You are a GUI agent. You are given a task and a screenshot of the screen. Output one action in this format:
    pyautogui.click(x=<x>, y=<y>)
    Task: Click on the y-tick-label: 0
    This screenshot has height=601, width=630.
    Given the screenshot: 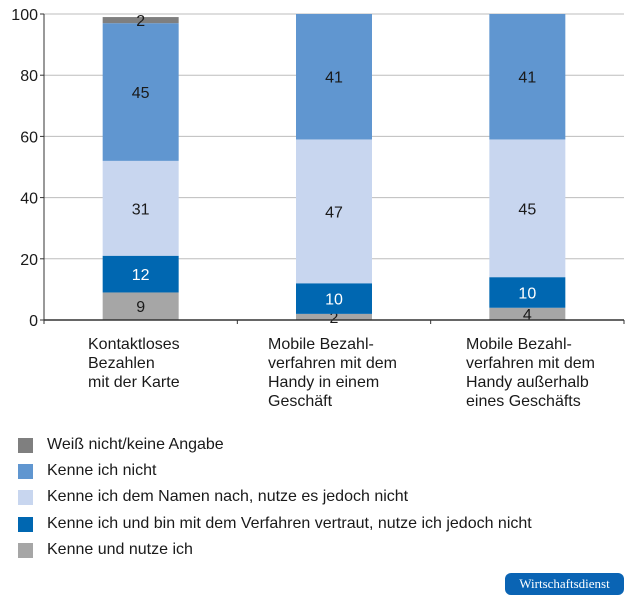 What is the action you would take?
    pyautogui.click(x=33, y=321)
    